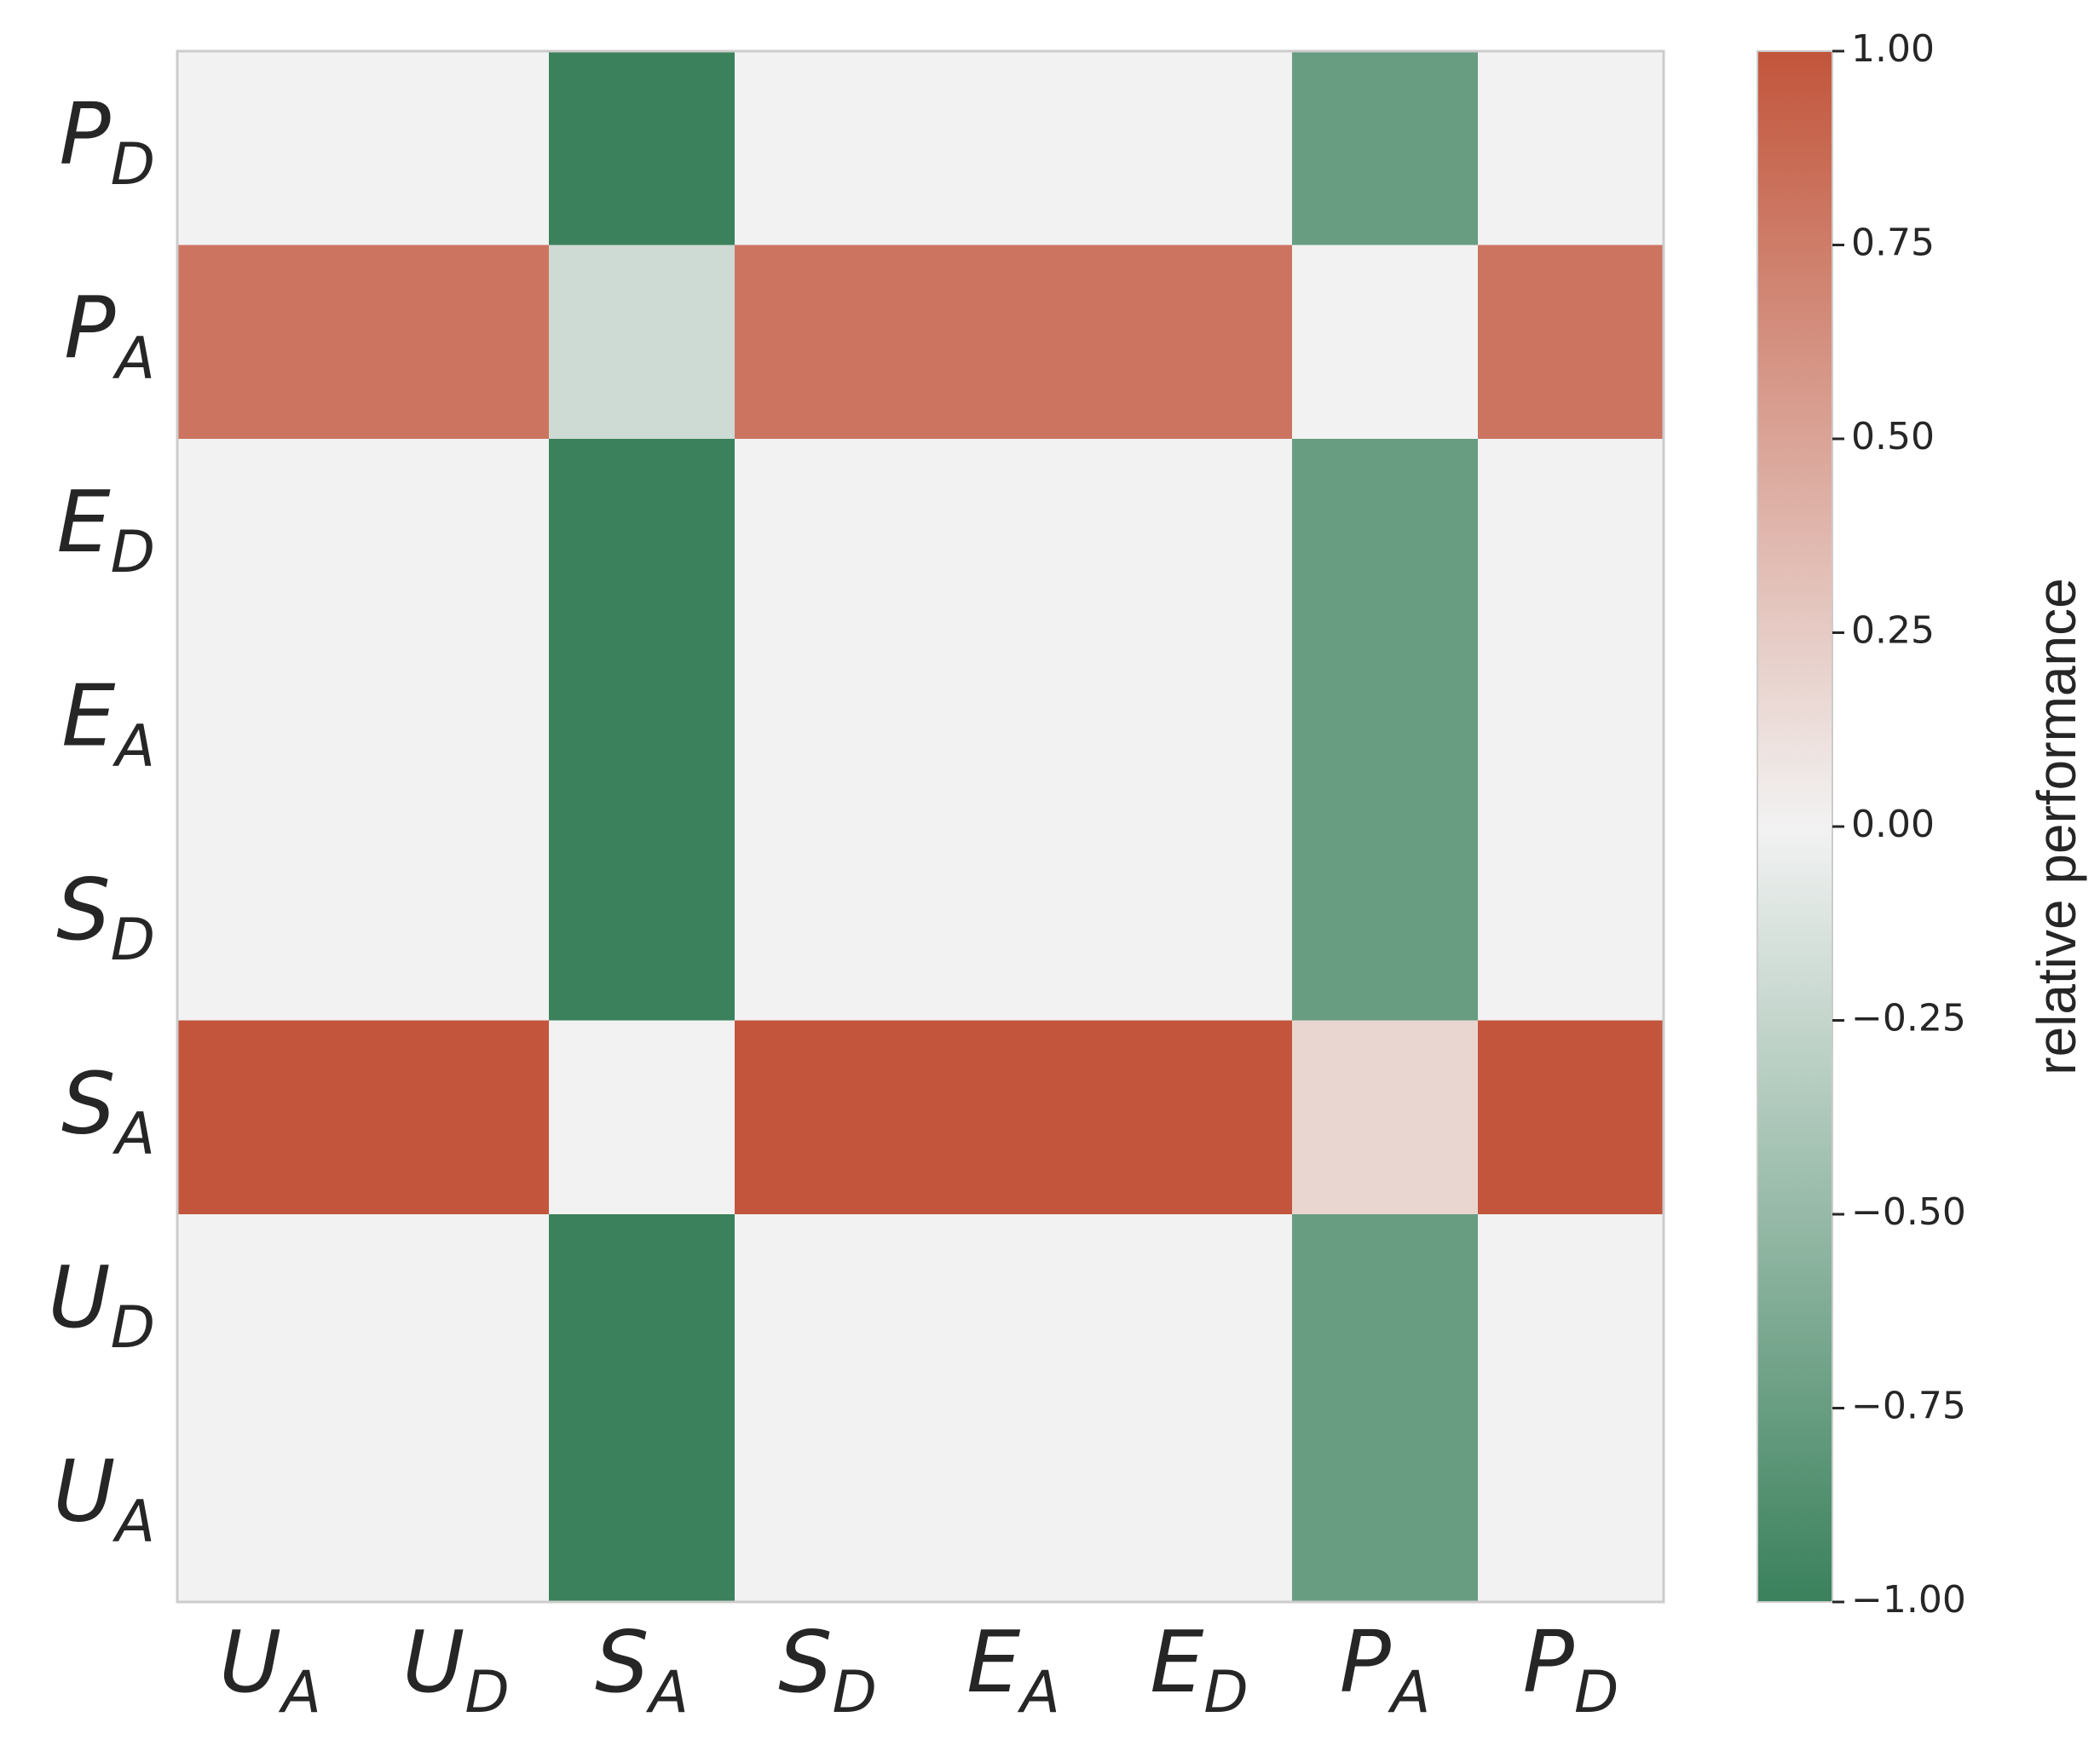 Image resolution: width=2100 pixels, height=1740 pixels. What do you see at coordinates (105, 917) in the screenshot?
I see `y-tick-label: SD` at bounding box center [105, 917].